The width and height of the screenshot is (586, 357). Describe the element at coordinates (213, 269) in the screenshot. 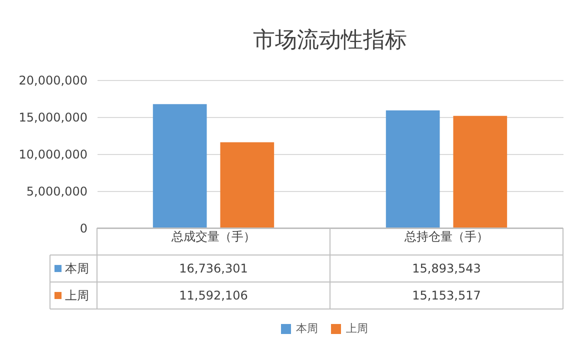

I see `data-label: 16,736,301` at that location.